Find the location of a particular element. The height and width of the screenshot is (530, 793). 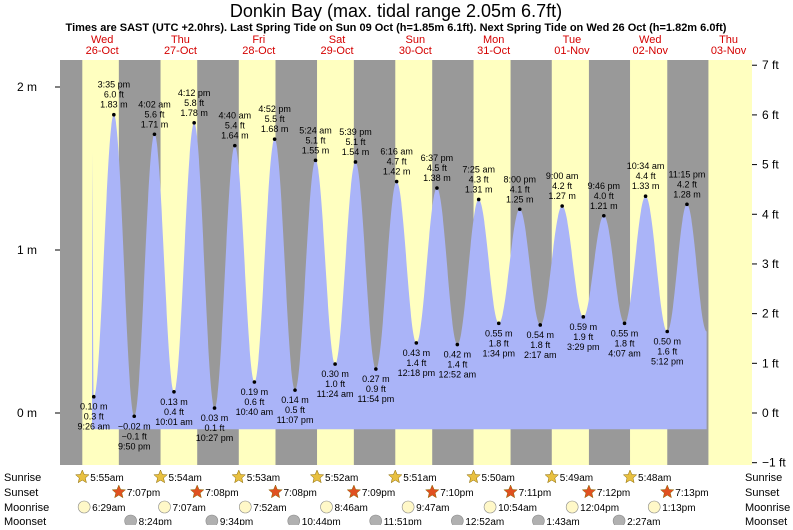

right-axis-label: 4 ft is located at coordinates (770, 214).